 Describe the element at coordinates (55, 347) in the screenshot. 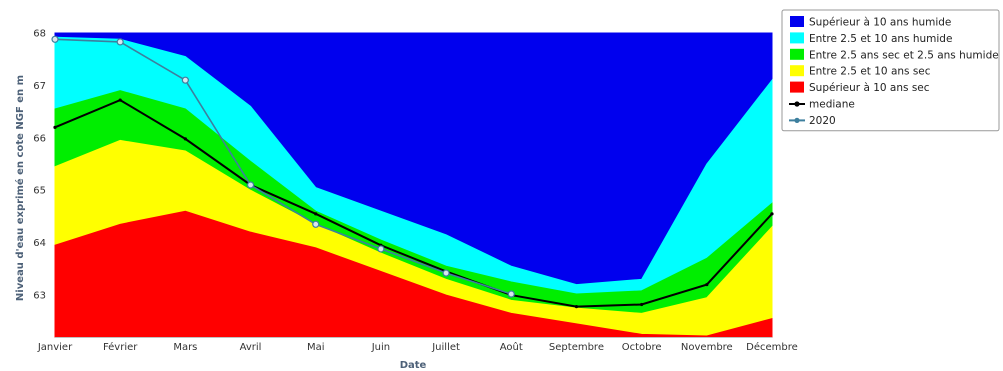

I see `x-tick-label: Janvier` at that location.